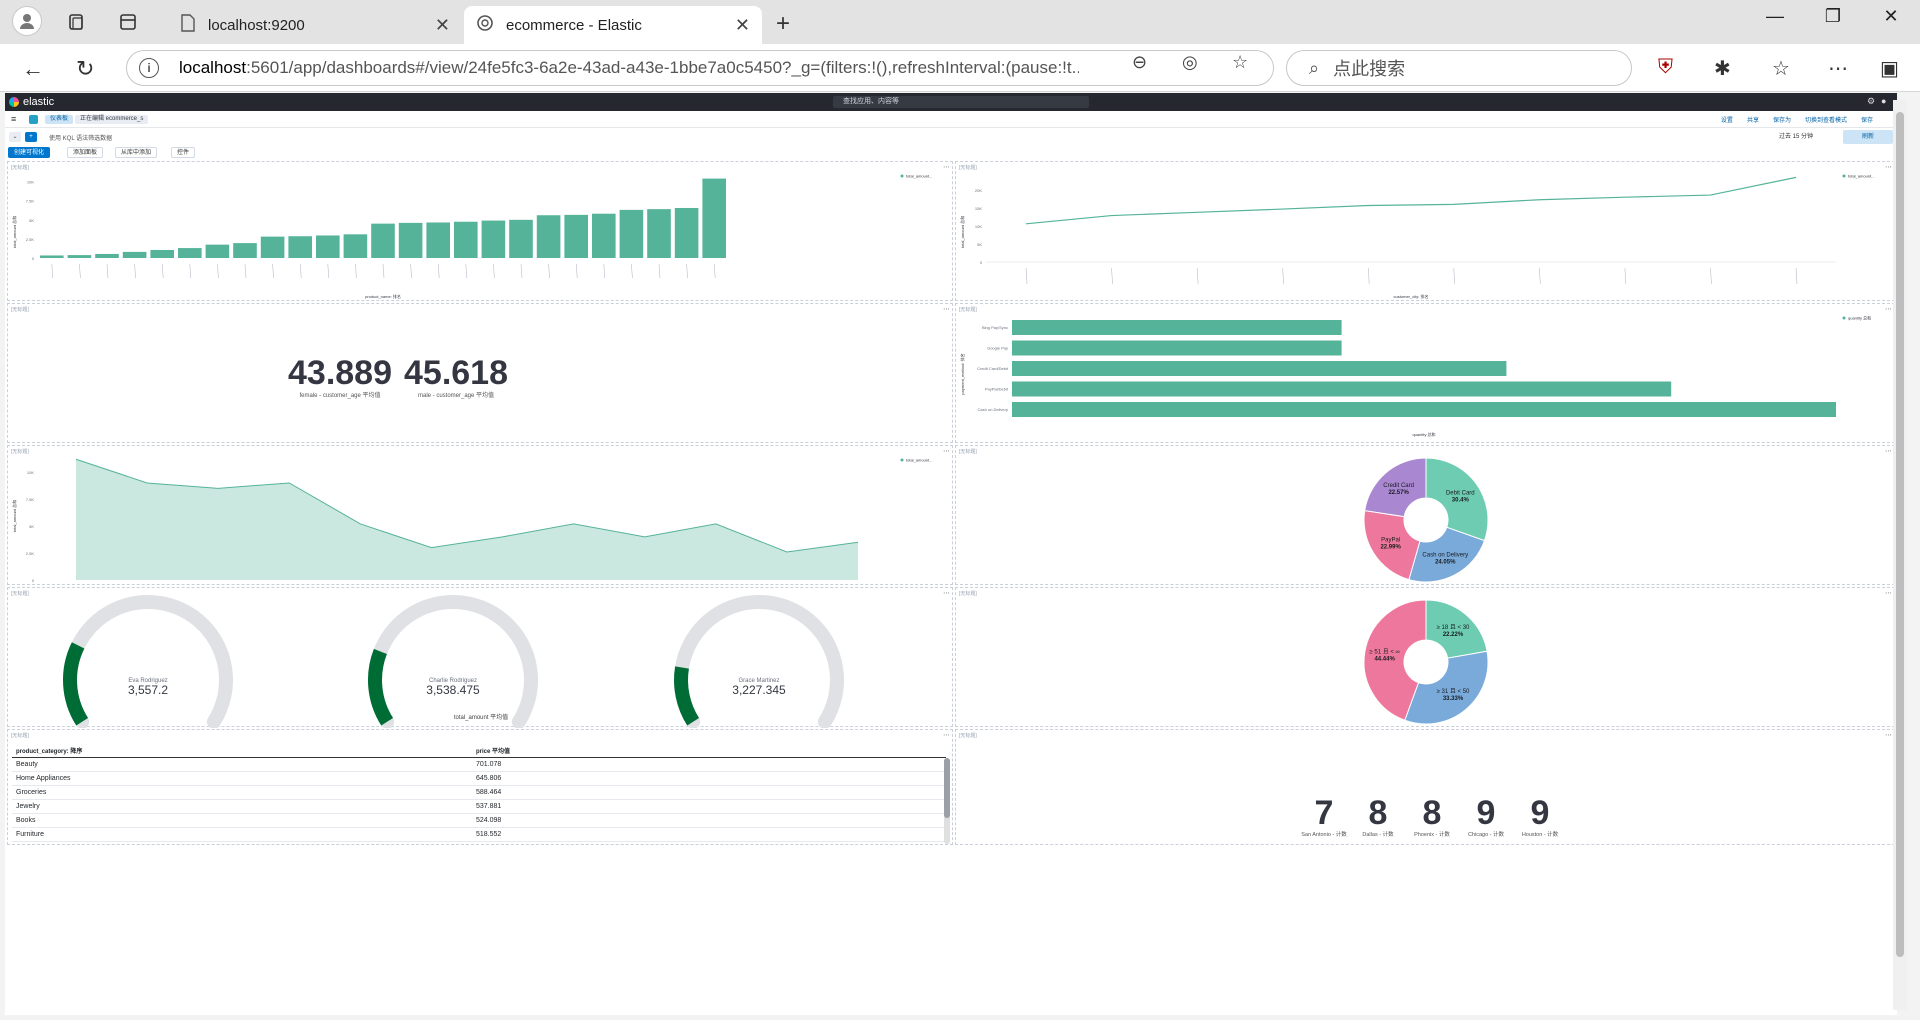 The width and height of the screenshot is (1920, 1020). I want to click on menu-toggle-icon: ≡, so click(14, 119).